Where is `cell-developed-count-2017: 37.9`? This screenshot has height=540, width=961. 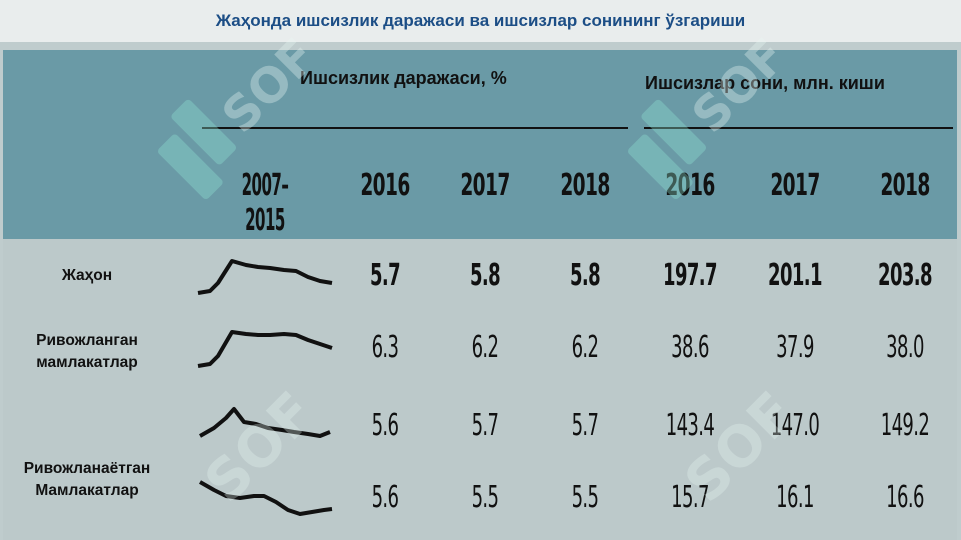
cell-developed-count-2017: 37.9 is located at coordinates (795, 347).